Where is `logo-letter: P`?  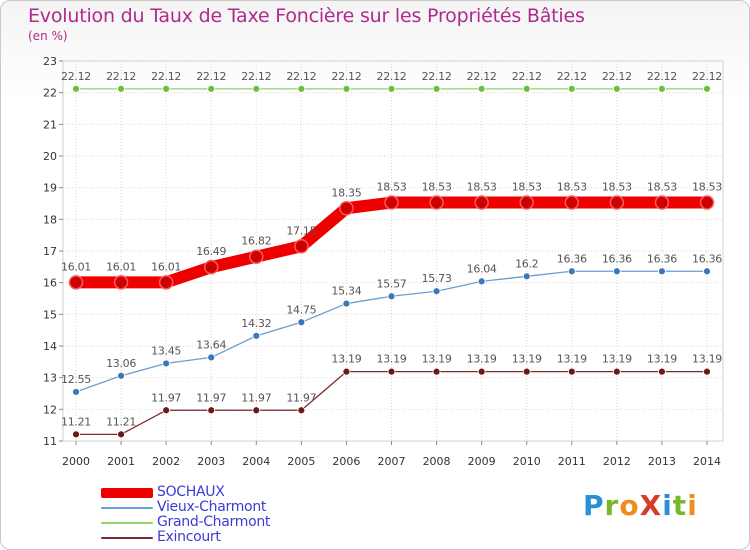
logo-letter: P is located at coordinates (594, 505).